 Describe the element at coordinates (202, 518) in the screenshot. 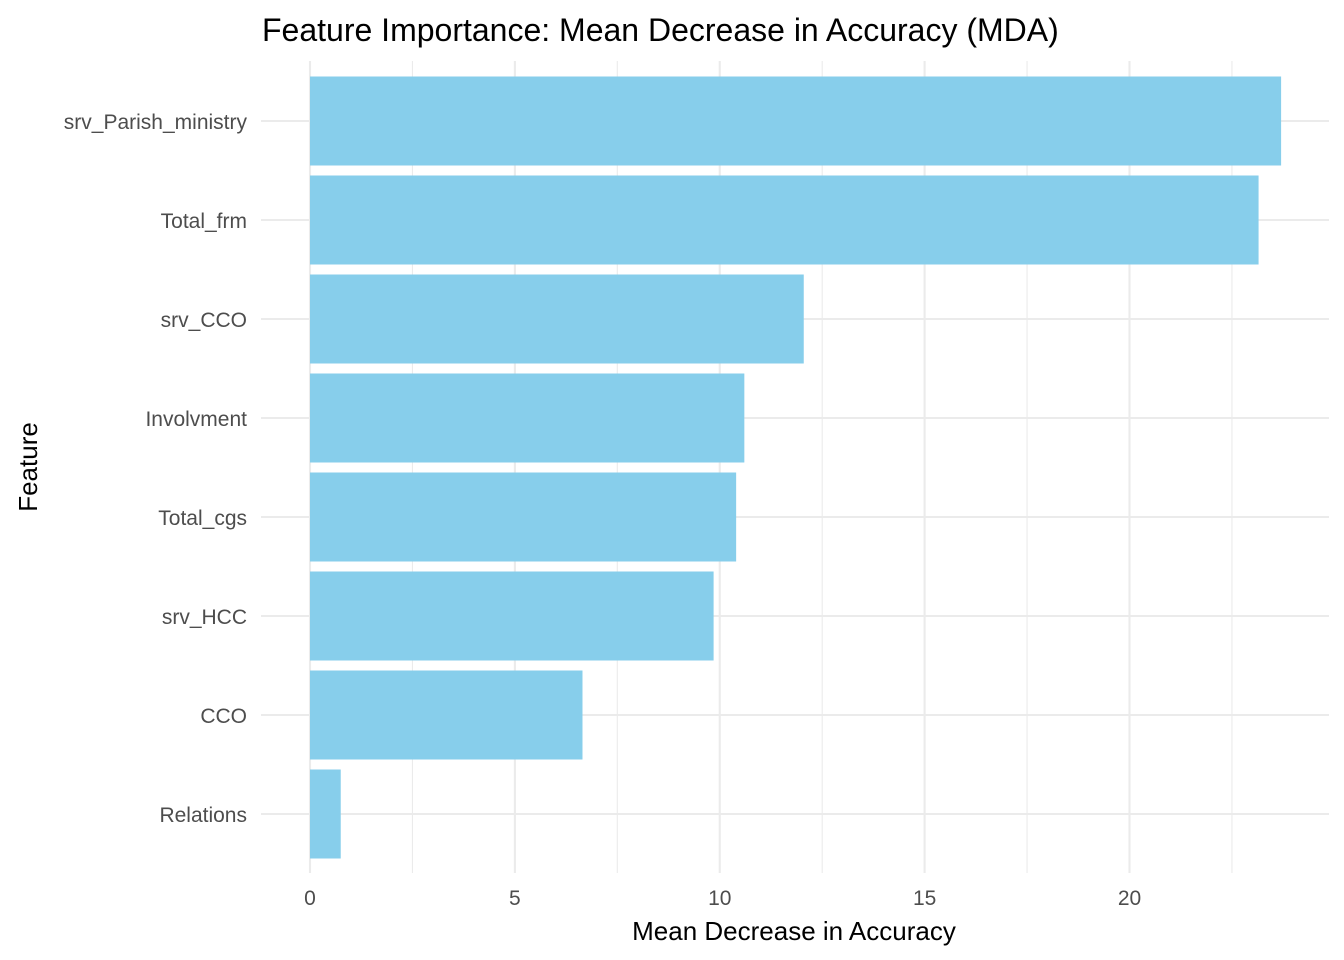

I see `y-tick-label: Total_cgs` at that location.